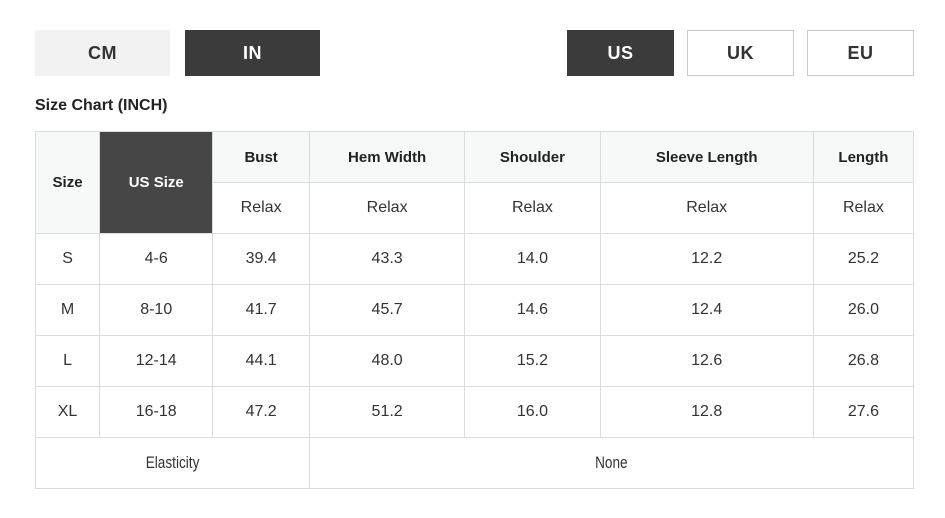 The image size is (945, 518). What do you see at coordinates (261, 259) in the screenshot?
I see `measure-cell: 39.4` at bounding box center [261, 259].